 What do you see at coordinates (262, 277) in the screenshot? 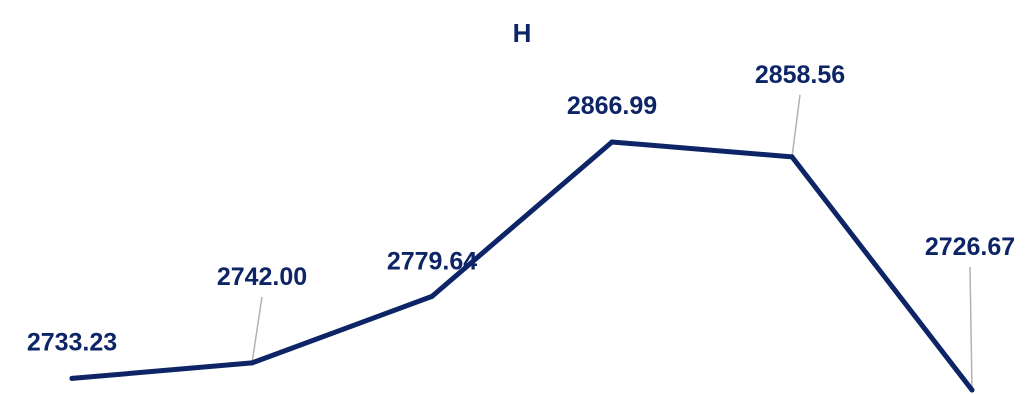
I see `data-label: 2742.00` at bounding box center [262, 277].